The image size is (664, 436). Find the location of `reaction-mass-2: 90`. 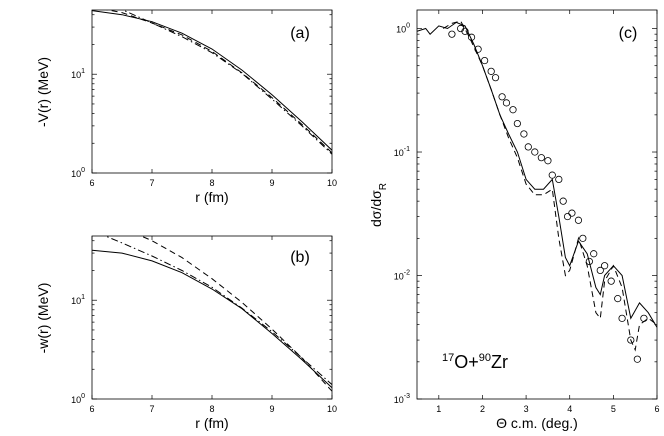

reaction-mass-2: 90 is located at coordinates (485, 358).